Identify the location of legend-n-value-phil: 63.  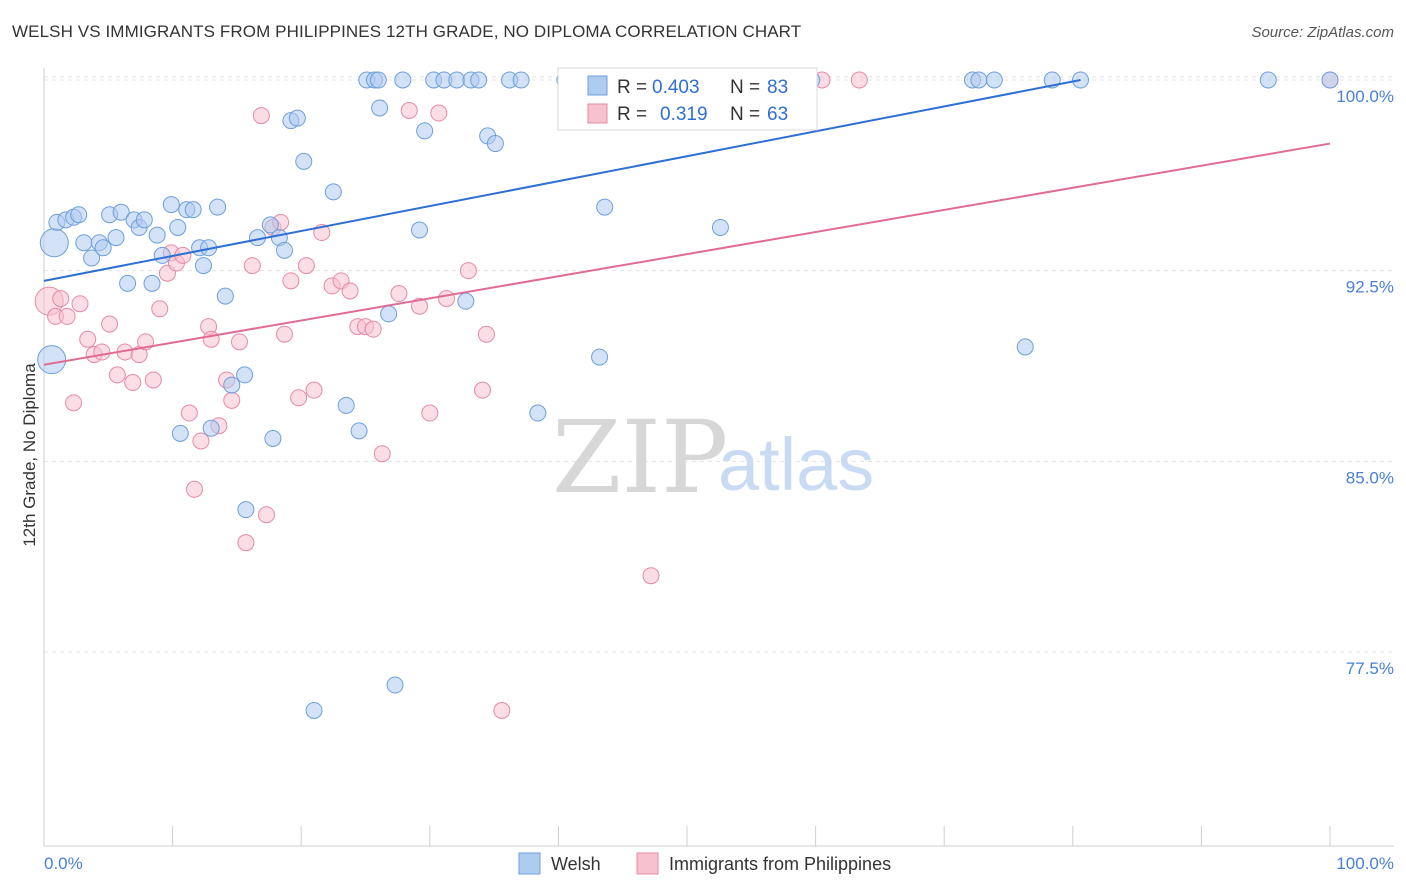
(777, 114).